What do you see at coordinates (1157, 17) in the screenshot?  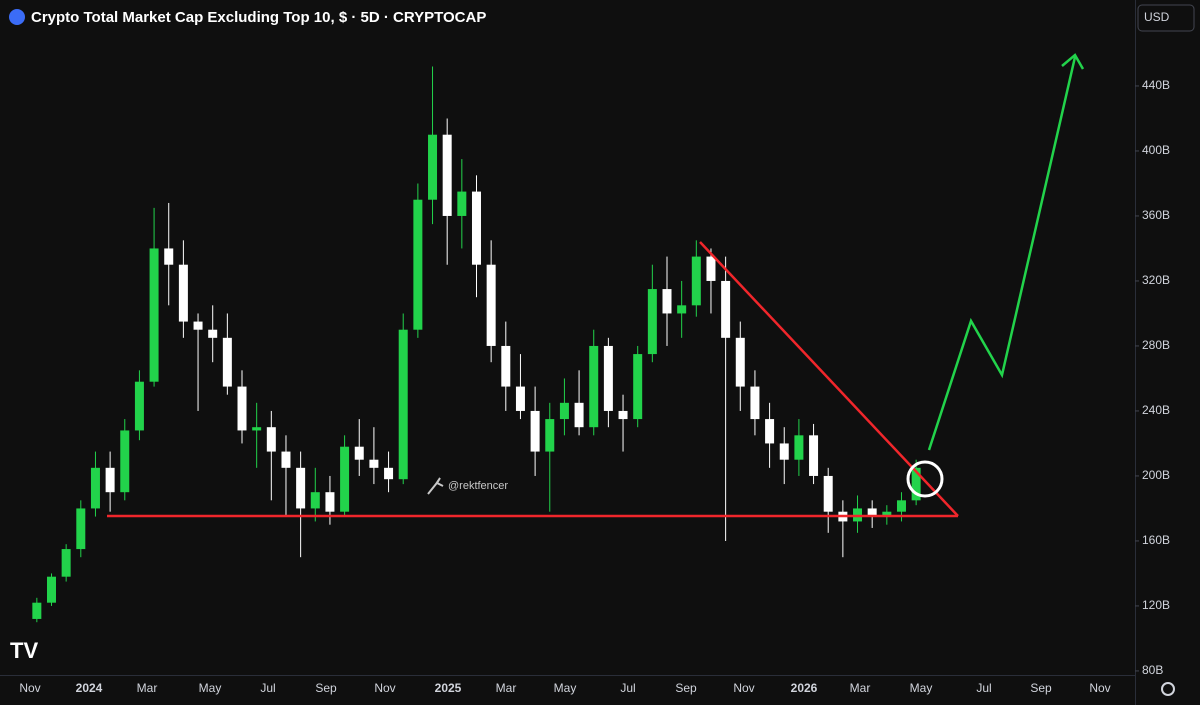 I see `currency-label: USD` at bounding box center [1157, 17].